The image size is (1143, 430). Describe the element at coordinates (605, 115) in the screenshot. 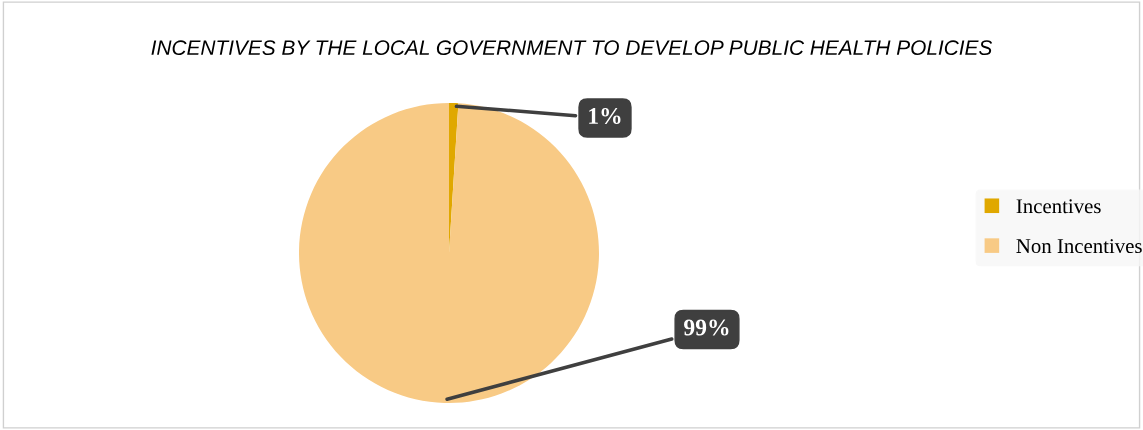

I see `data-label: 1%` at that location.